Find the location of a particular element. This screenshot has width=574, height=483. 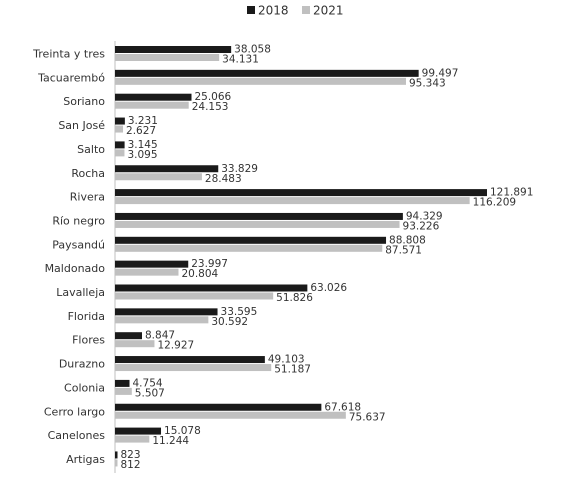

value-label-2018: 38.058 is located at coordinates (252, 50).